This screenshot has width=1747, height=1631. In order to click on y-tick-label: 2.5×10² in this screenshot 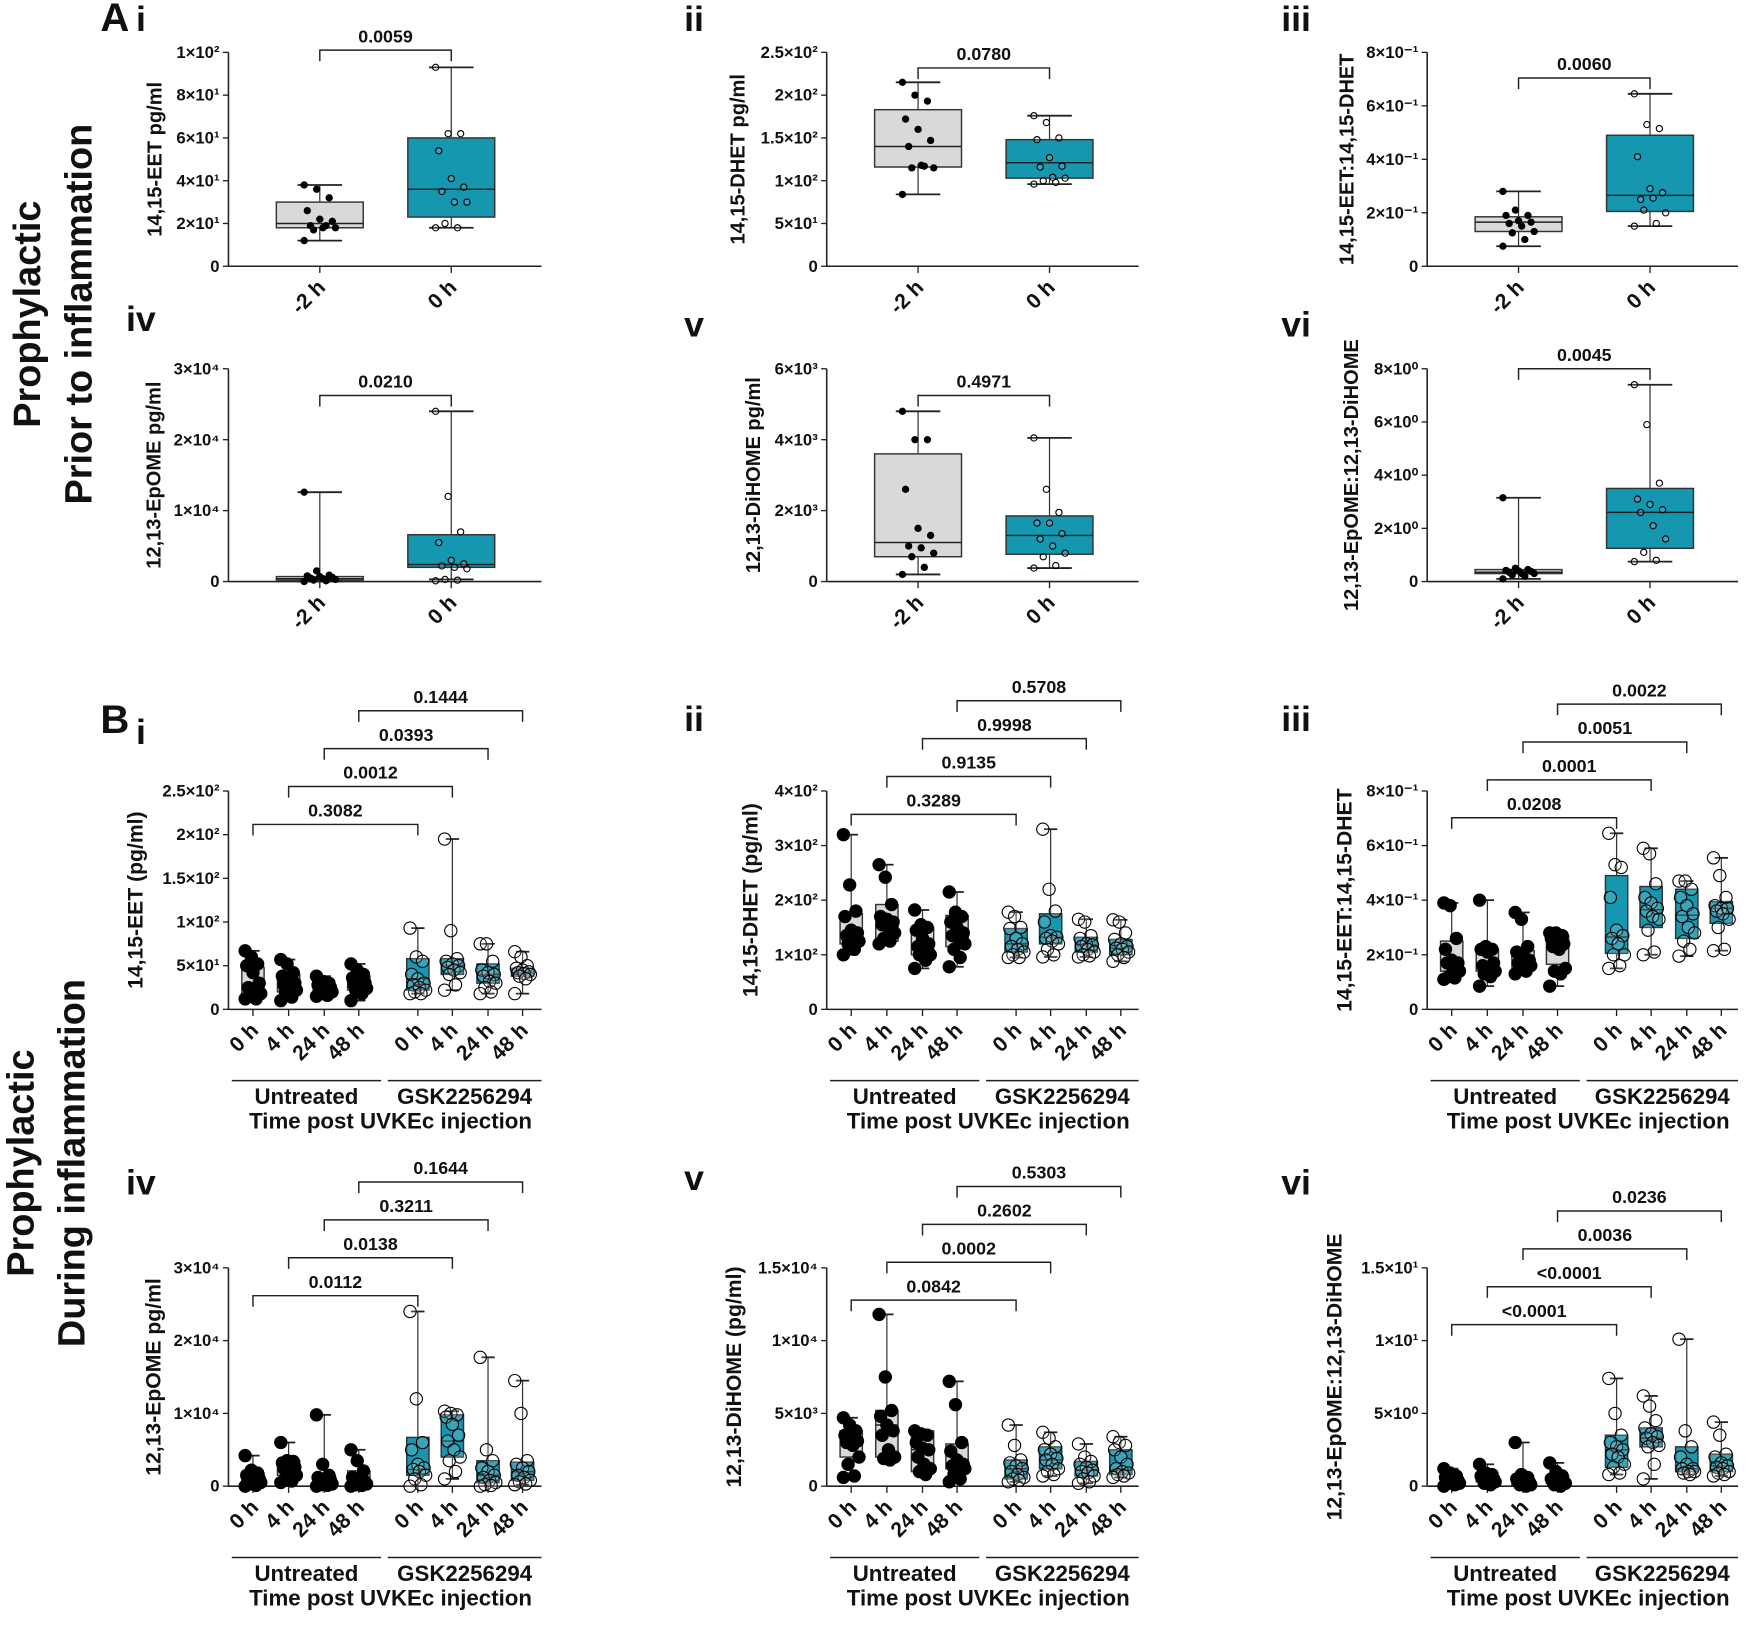, I will do `click(191, 791)`.